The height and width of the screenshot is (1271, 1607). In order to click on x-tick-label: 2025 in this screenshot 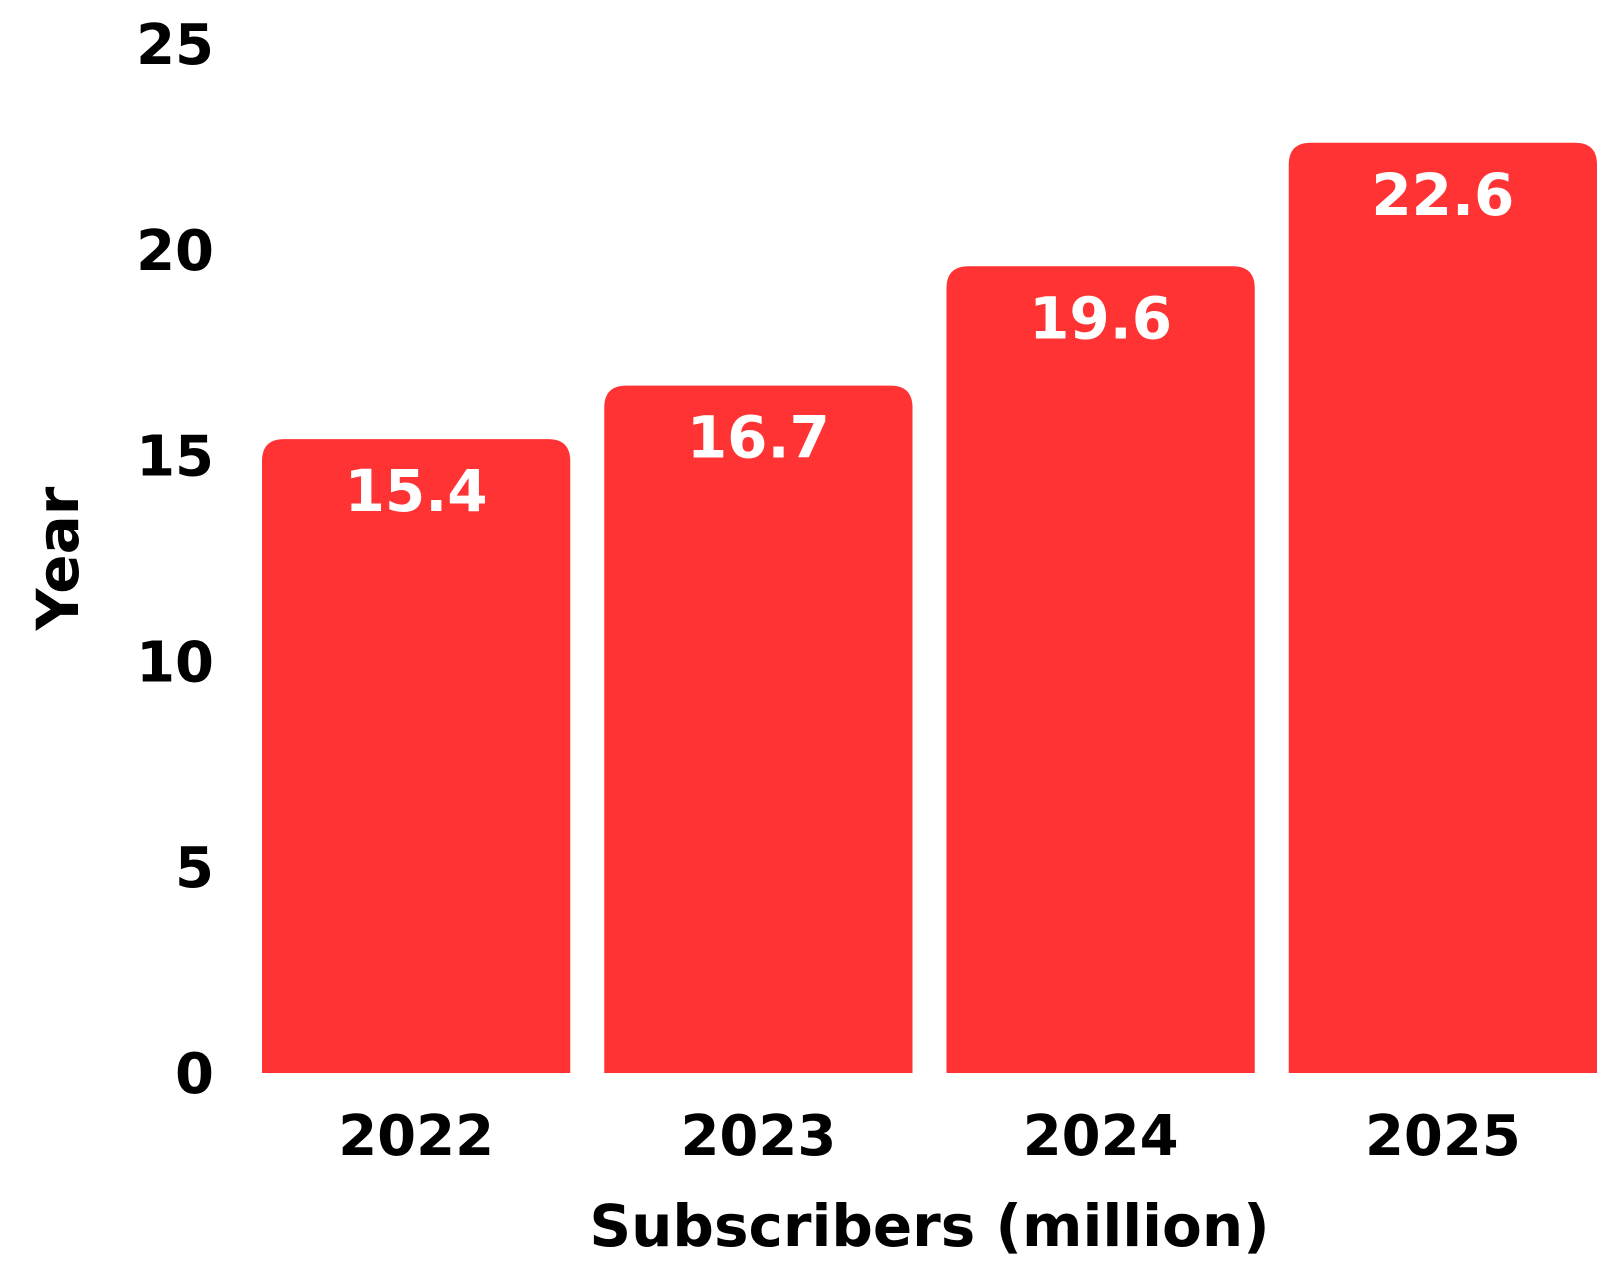, I will do `click(1443, 1136)`.